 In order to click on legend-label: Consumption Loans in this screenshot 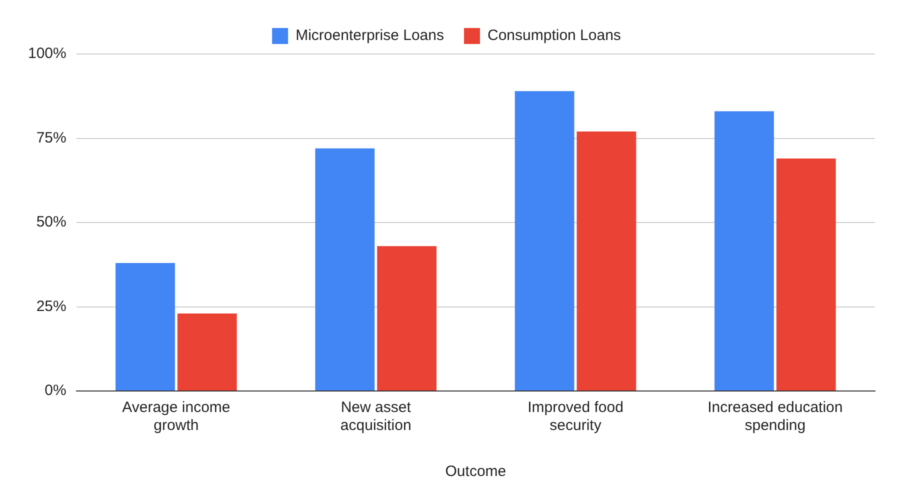, I will do `click(554, 35)`.